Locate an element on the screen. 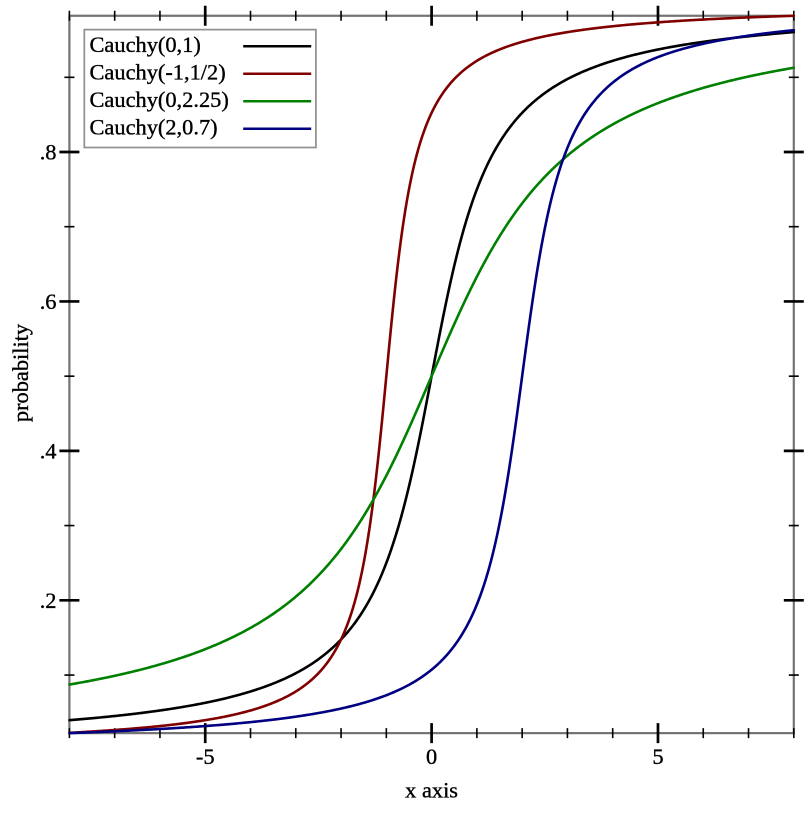 The image size is (812, 817). svg-text: Cauchy(0,1) is located at coordinates (145, 44).